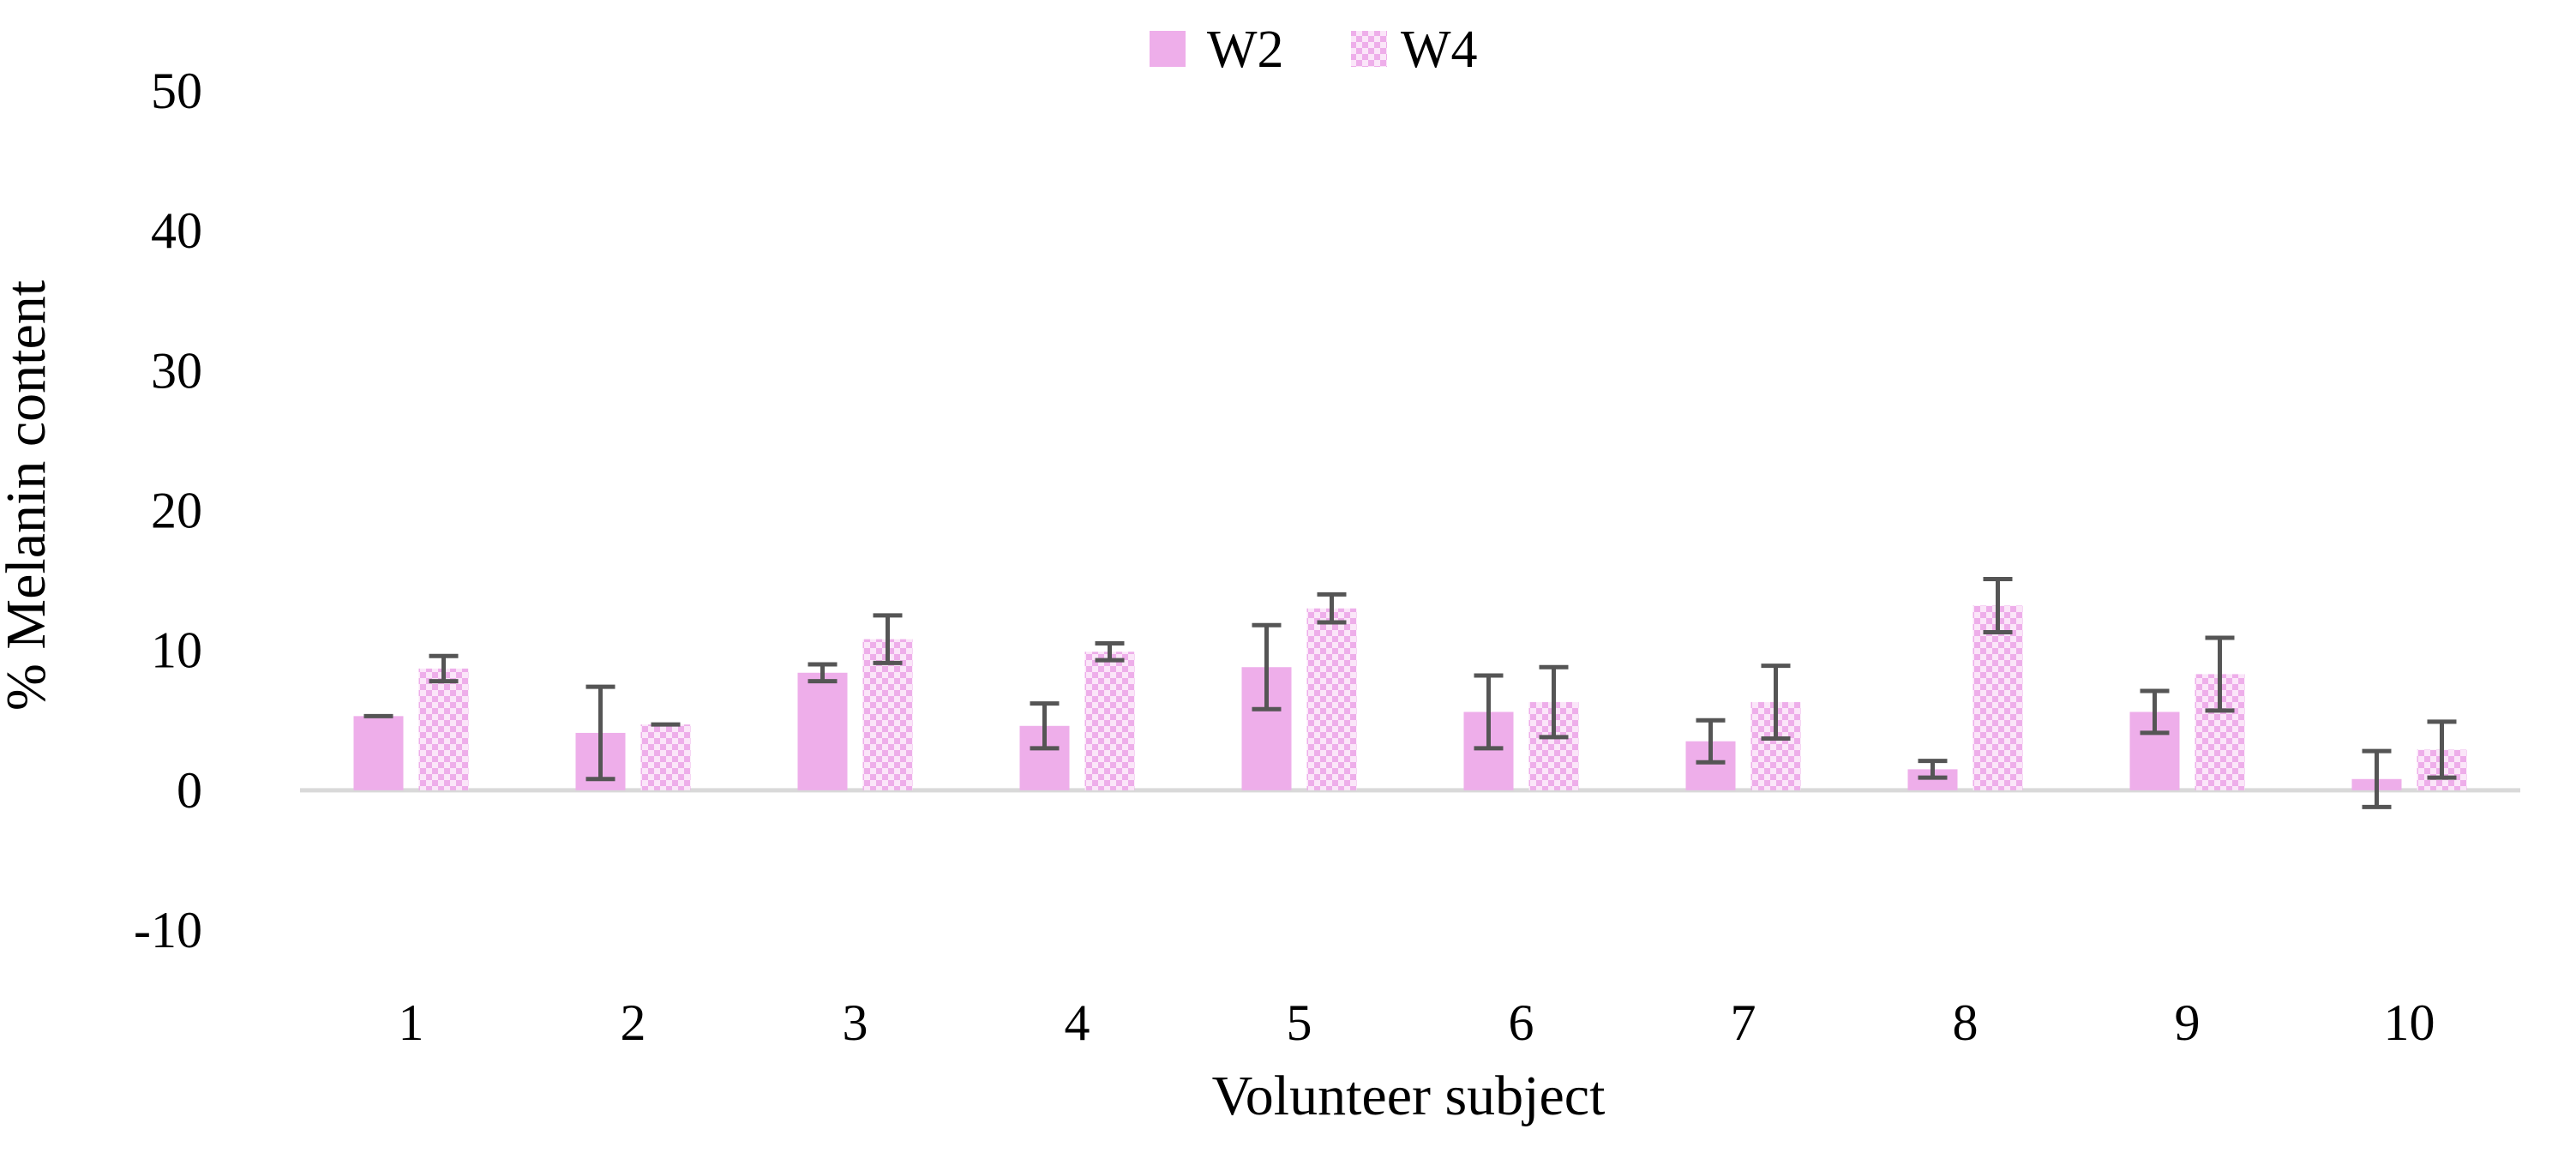  I want to click on y-tick-label: 10, so click(176, 650).